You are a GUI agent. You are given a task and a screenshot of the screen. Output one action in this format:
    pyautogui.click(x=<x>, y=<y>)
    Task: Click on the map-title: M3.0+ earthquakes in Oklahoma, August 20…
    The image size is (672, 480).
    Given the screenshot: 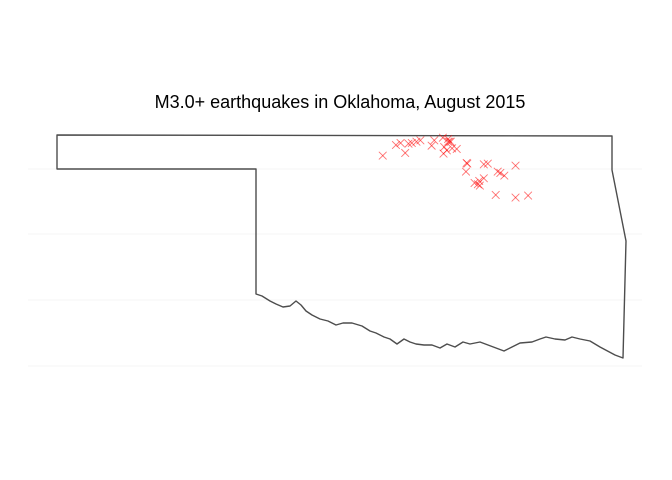 What is the action you would take?
    pyautogui.click(x=340, y=102)
    